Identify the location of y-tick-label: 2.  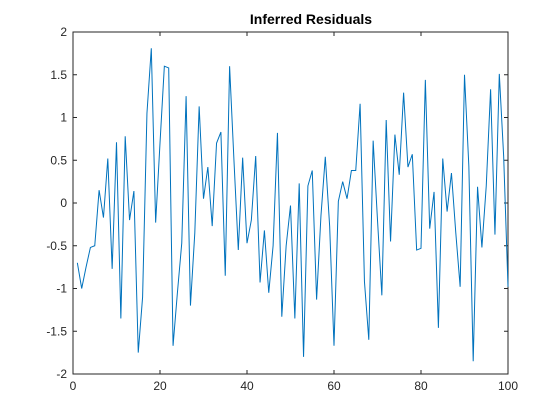
(63, 32).